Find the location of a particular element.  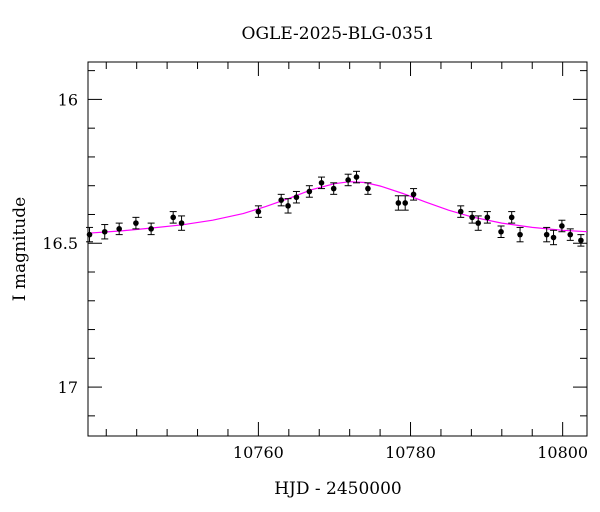

model-curve-layer is located at coordinates (337, 207).